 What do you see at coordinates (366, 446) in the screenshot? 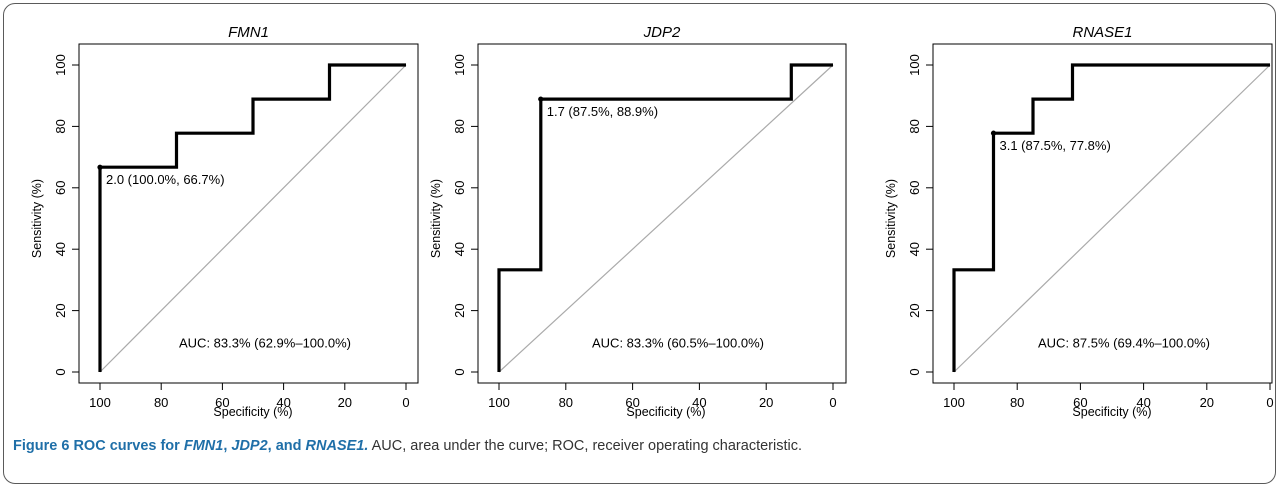
I see `caption-title-part: .` at bounding box center [366, 446].